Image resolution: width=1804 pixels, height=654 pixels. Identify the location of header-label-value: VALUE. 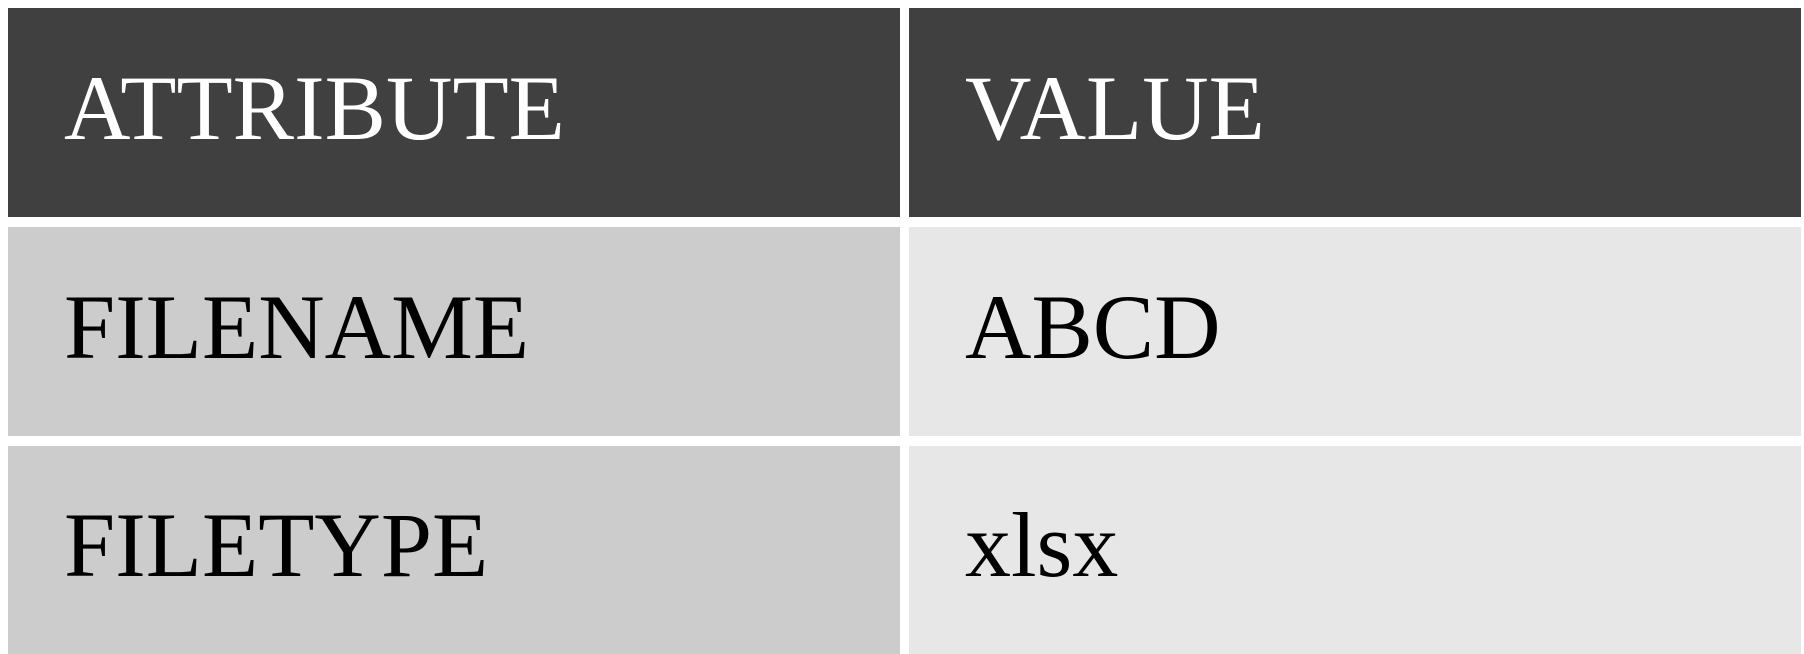
(1115, 107).